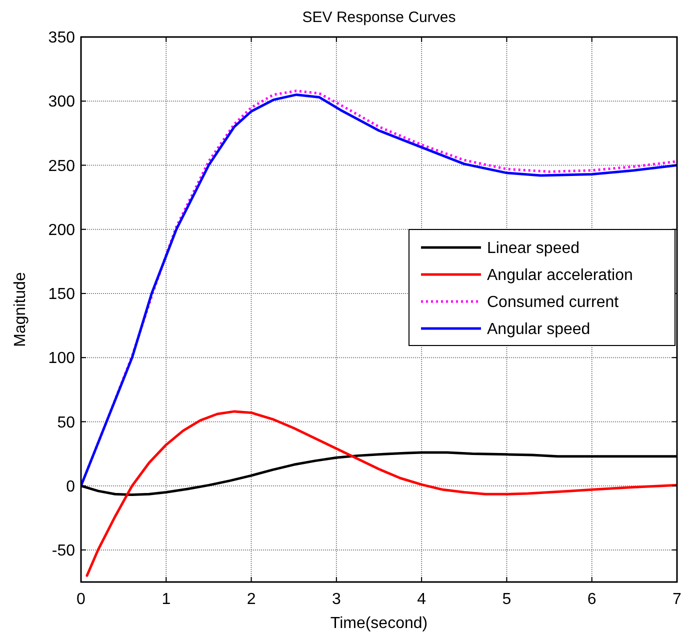 This screenshot has height=640, width=685. I want to click on y-tick-label: 0, so click(71, 487).